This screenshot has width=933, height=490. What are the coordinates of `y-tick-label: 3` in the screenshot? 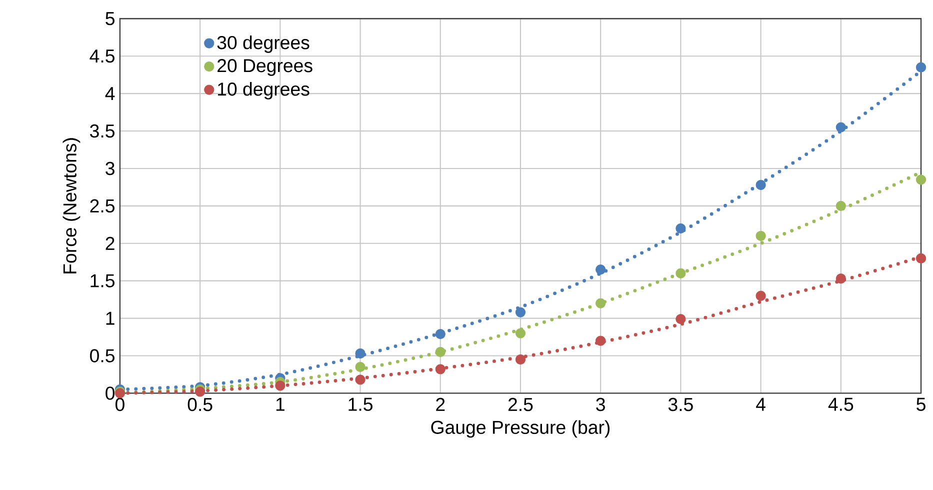 It's located at (110, 169).